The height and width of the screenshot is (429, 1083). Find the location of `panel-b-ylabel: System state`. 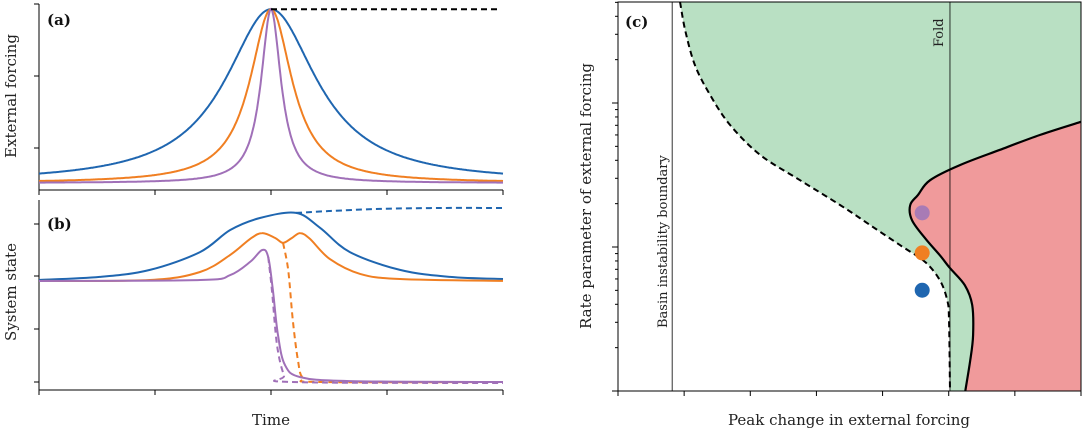

panel-b-ylabel: System state is located at coordinates (11, 292).